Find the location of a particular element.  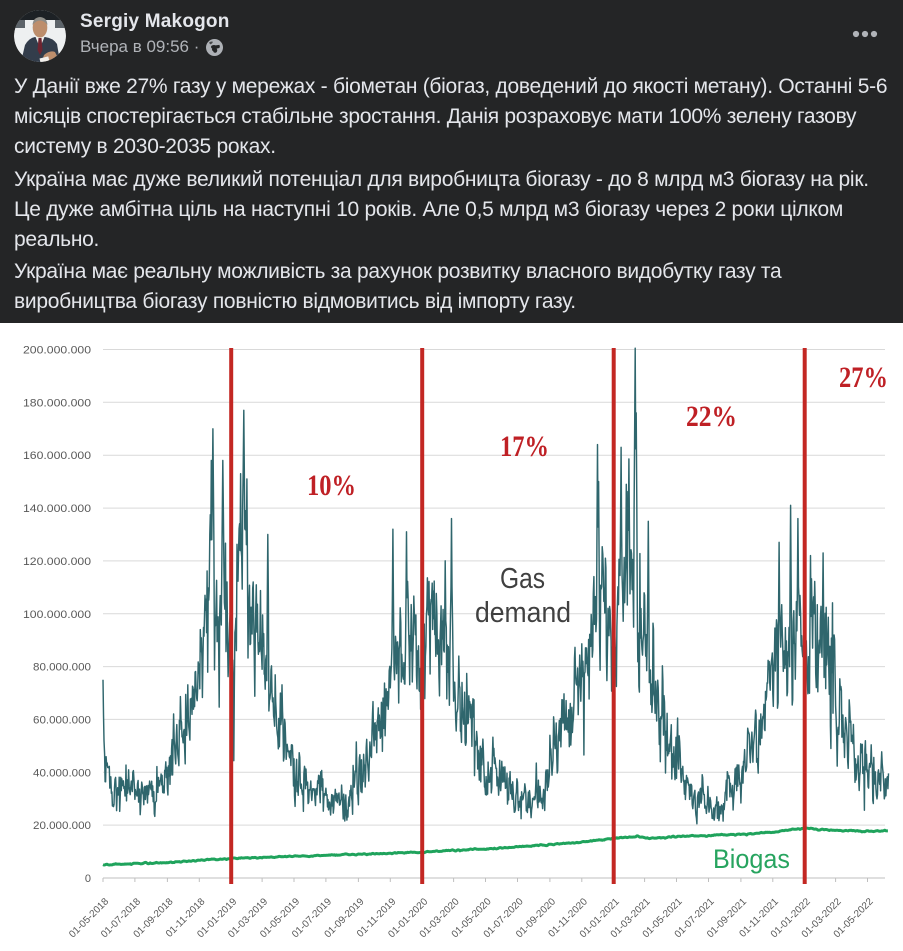

svg-text: 0 is located at coordinates (88, 879).